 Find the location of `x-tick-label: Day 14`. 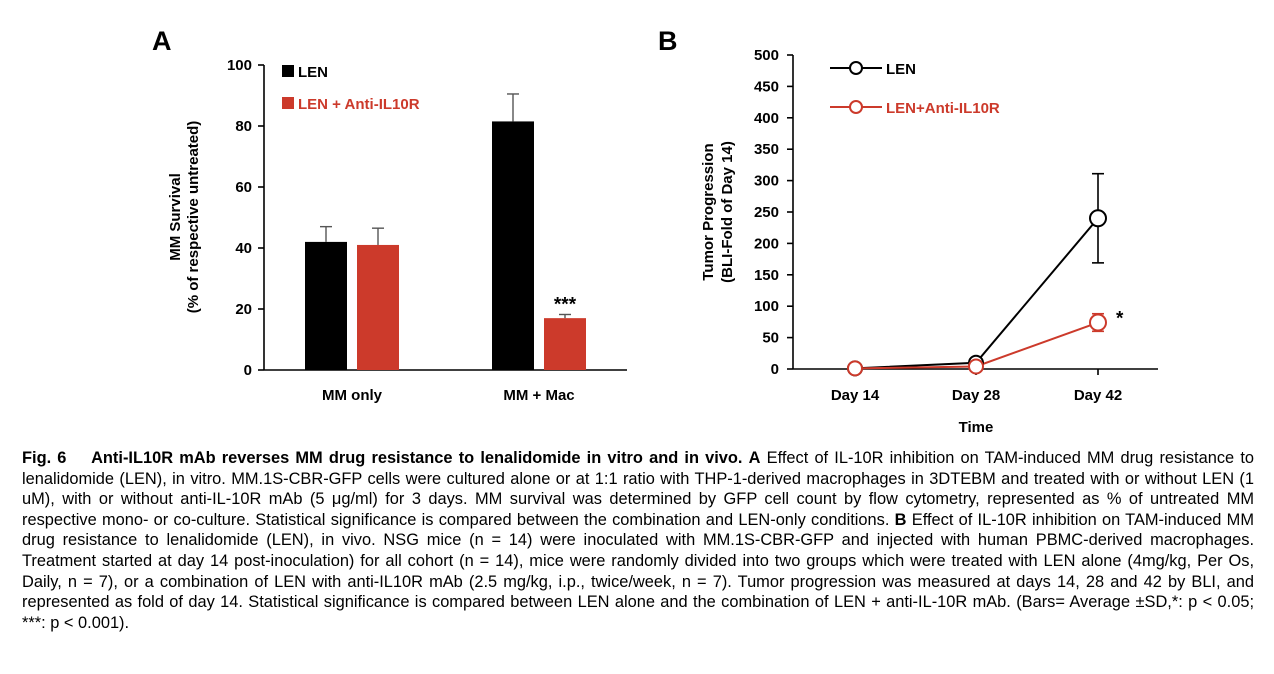

x-tick-label: Day 14 is located at coordinates (855, 395).